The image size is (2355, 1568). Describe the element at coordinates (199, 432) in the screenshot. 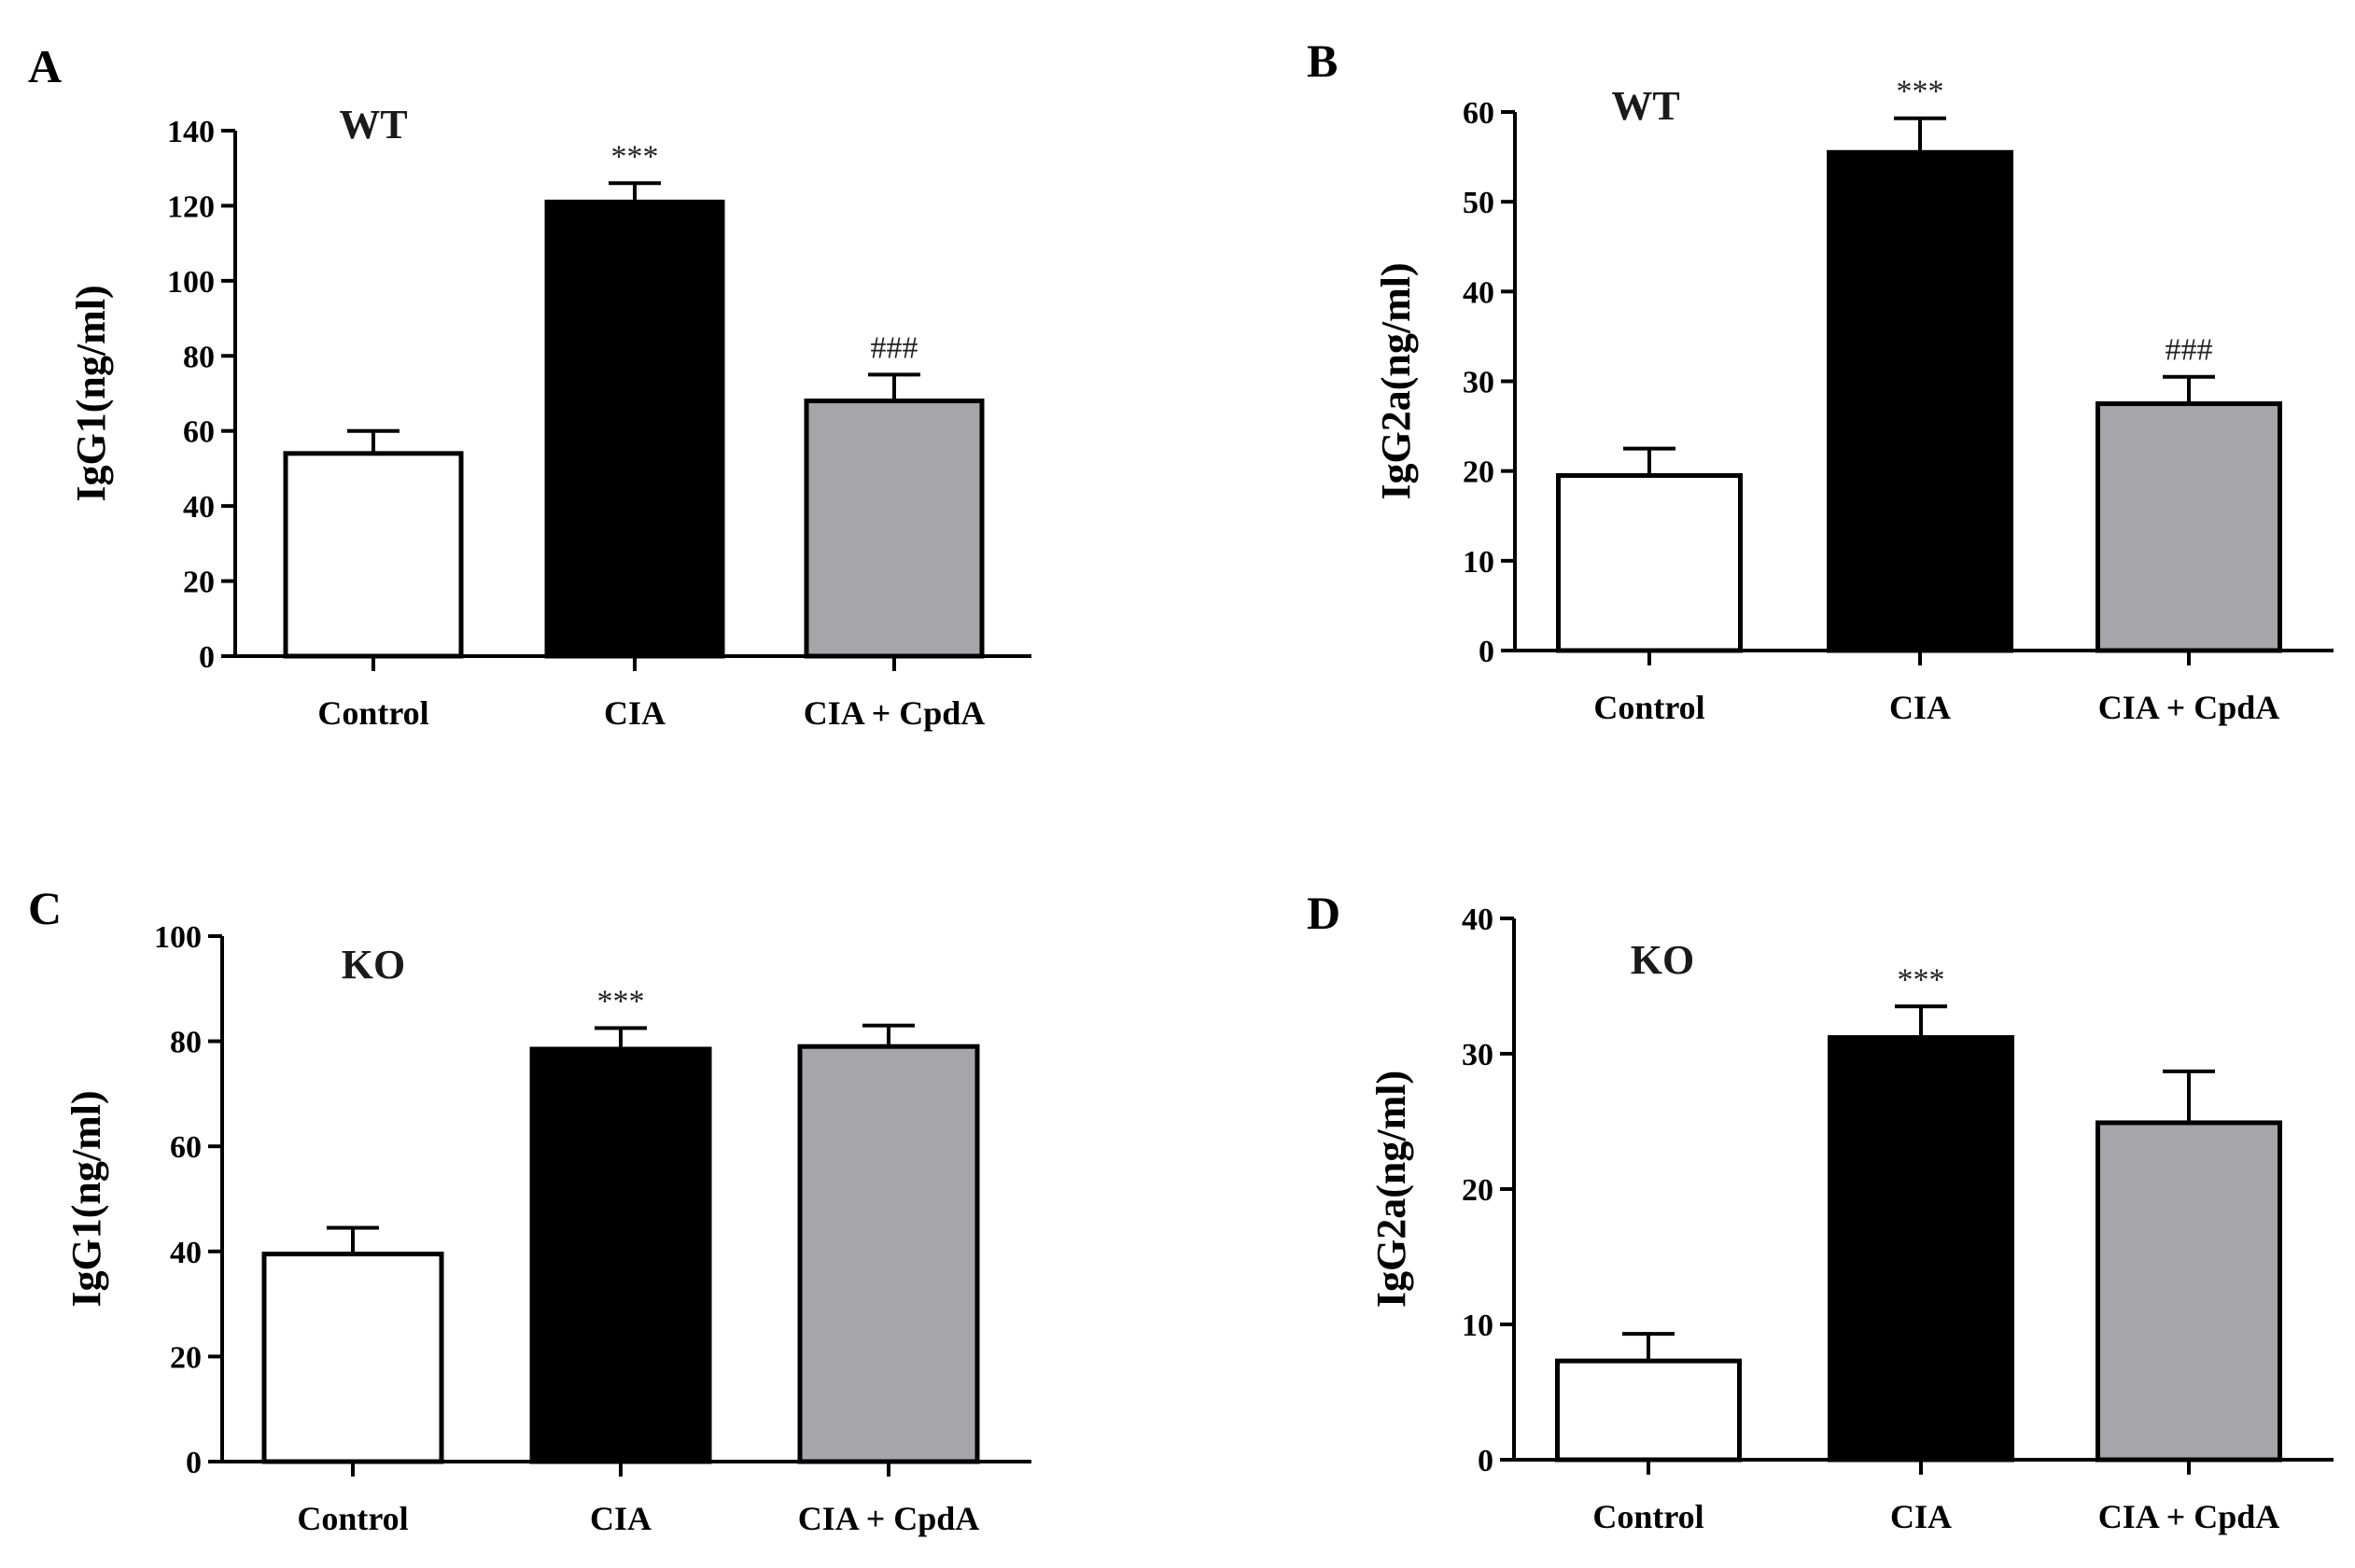

I see `panel-a-y-tick-label-60: 60` at that location.